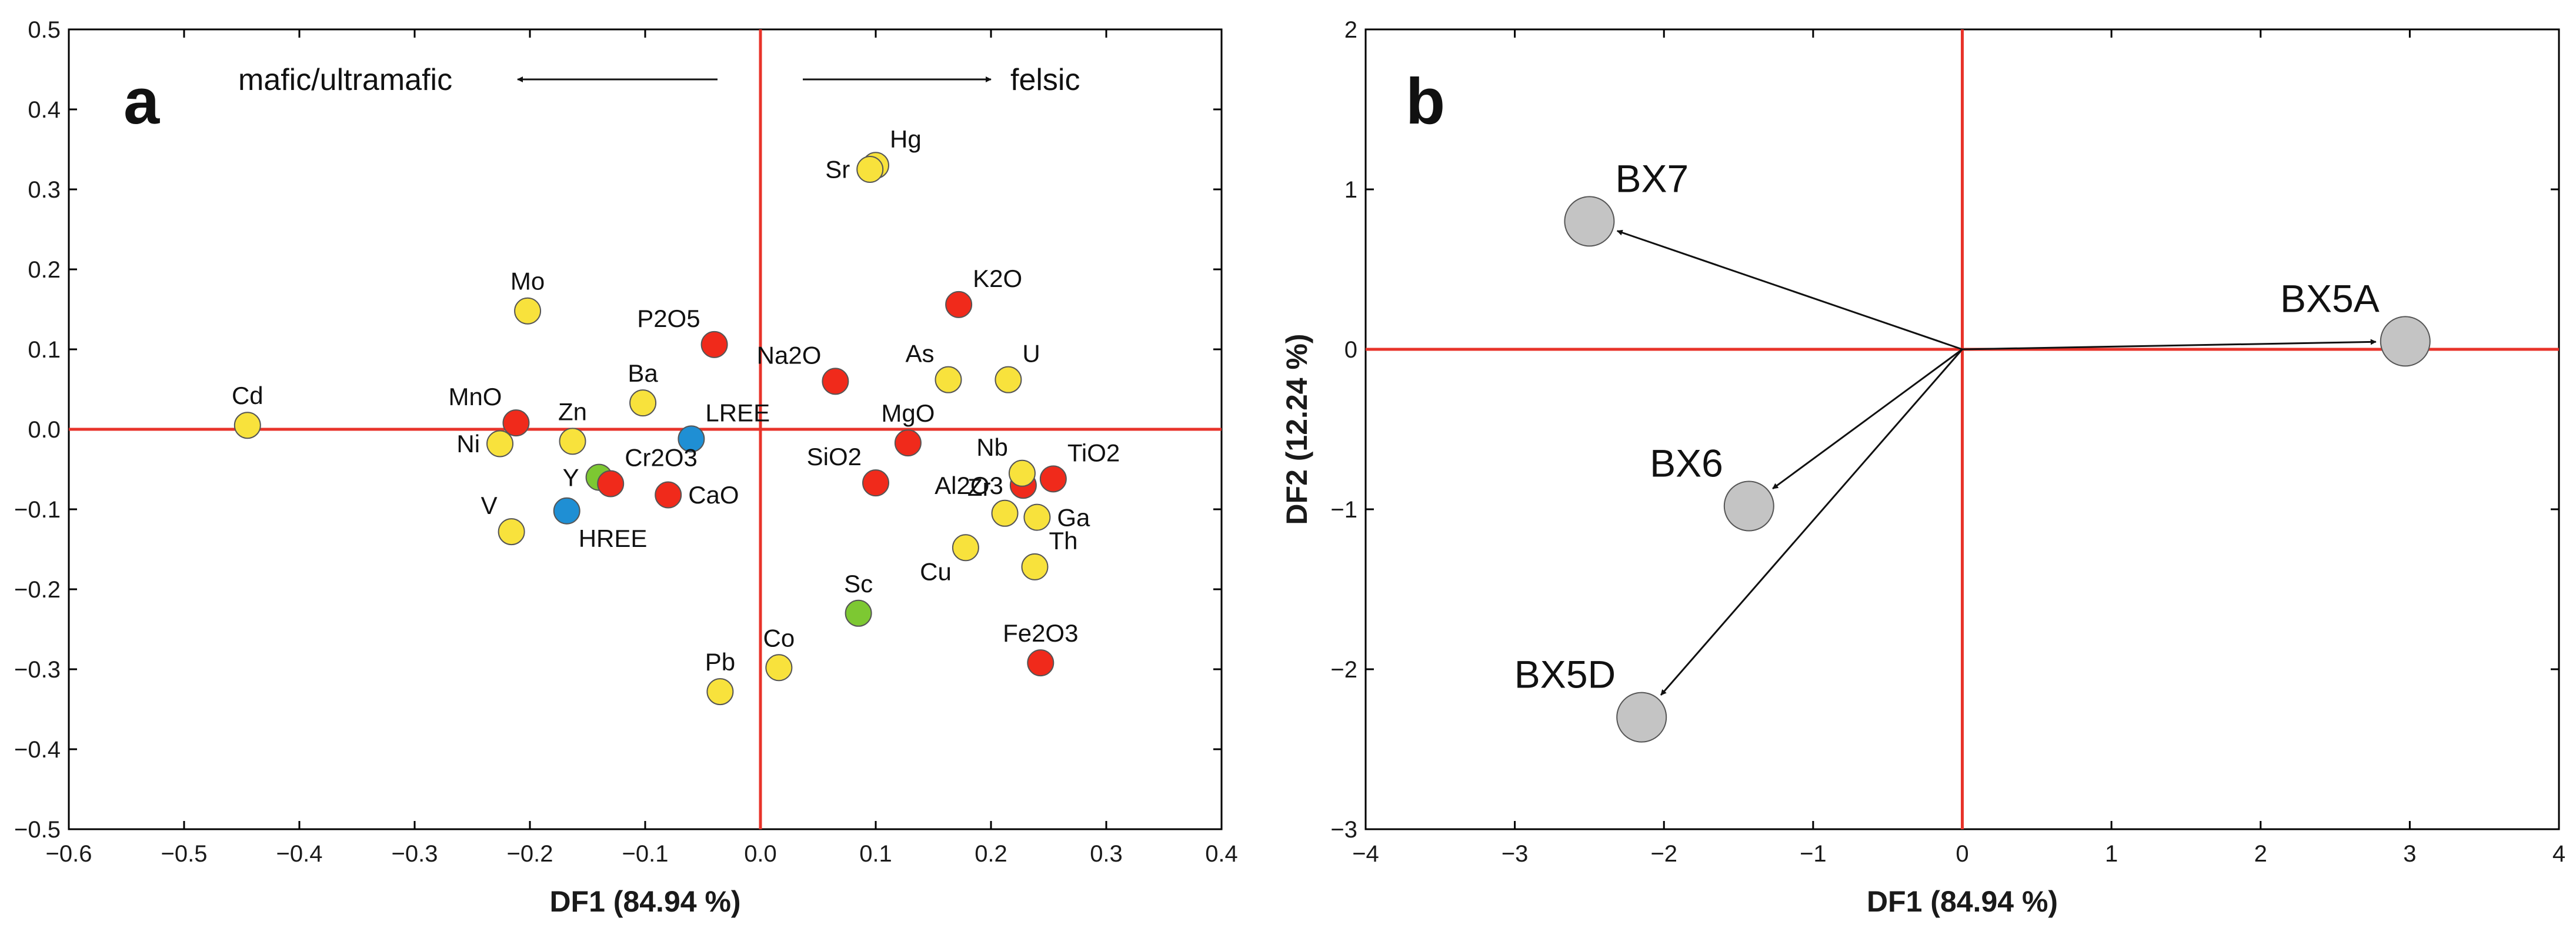 The height and width of the screenshot is (938, 2576). Describe the element at coordinates (44, 30) in the screenshot. I see `y-tick-label: 0.5` at that location.